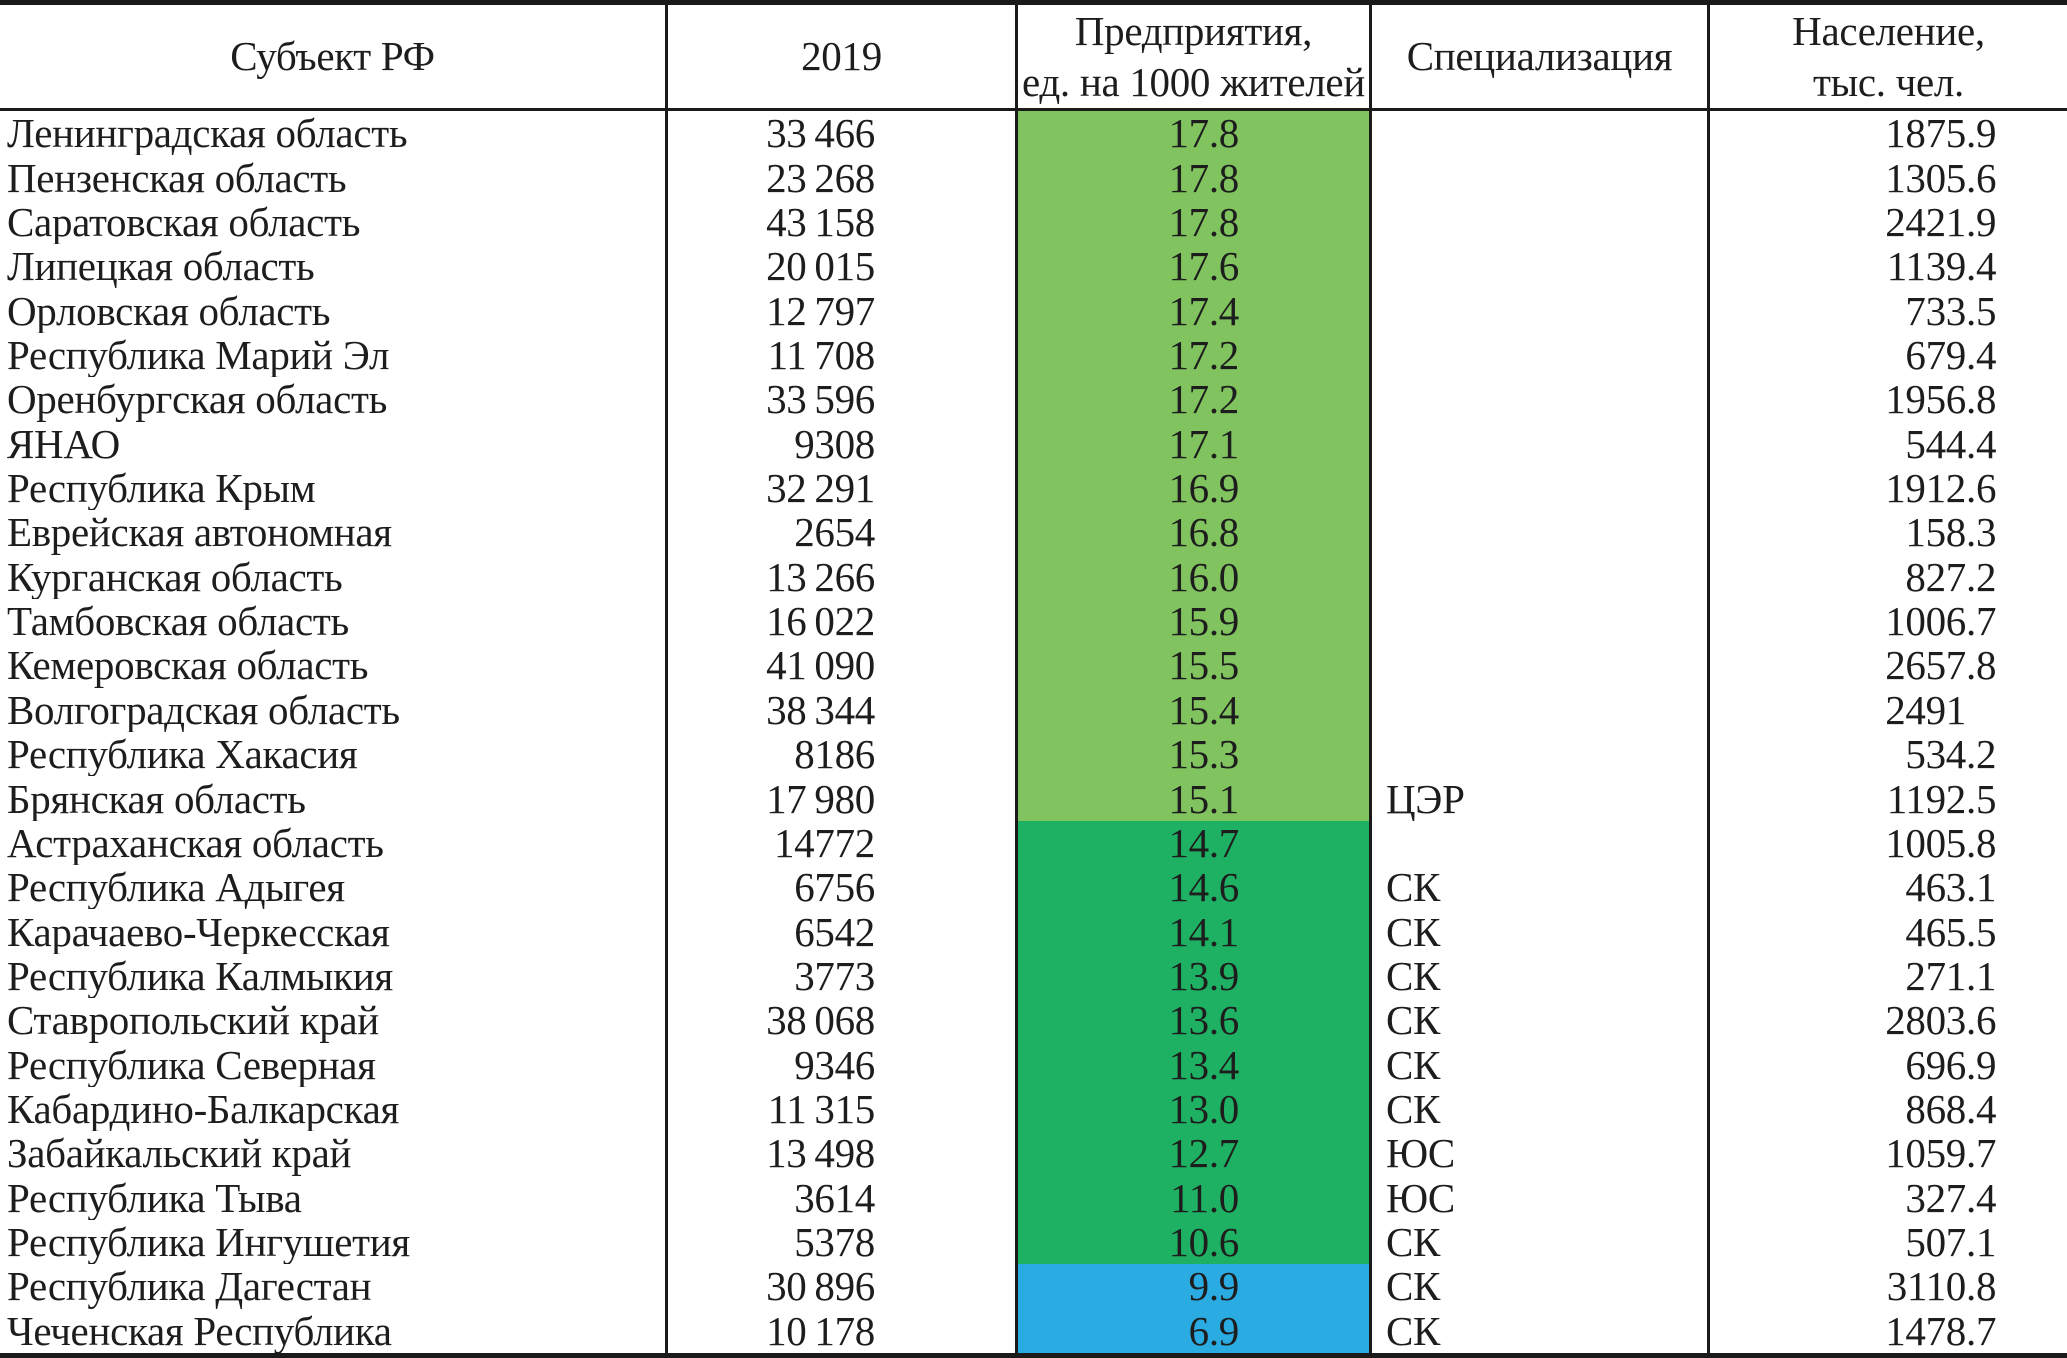  Describe the element at coordinates (334, 709) in the screenshot. I see `cell-region: Волгоградская область` at that location.